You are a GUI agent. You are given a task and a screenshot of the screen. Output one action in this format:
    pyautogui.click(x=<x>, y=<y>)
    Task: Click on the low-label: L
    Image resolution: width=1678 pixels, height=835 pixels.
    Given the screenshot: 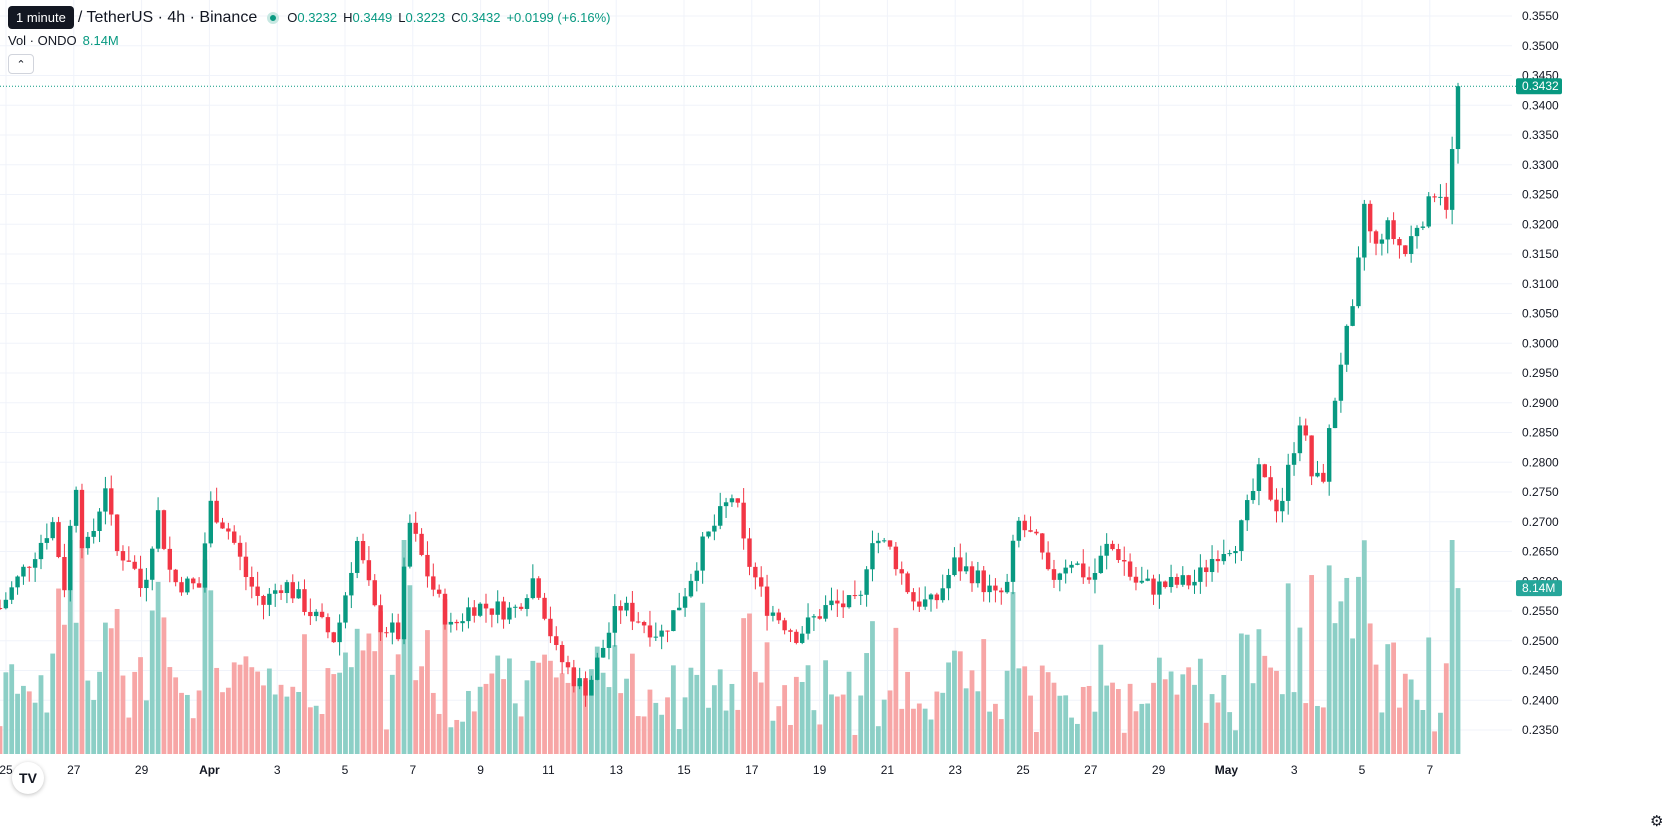 What is the action you would take?
    pyautogui.click(x=402, y=17)
    